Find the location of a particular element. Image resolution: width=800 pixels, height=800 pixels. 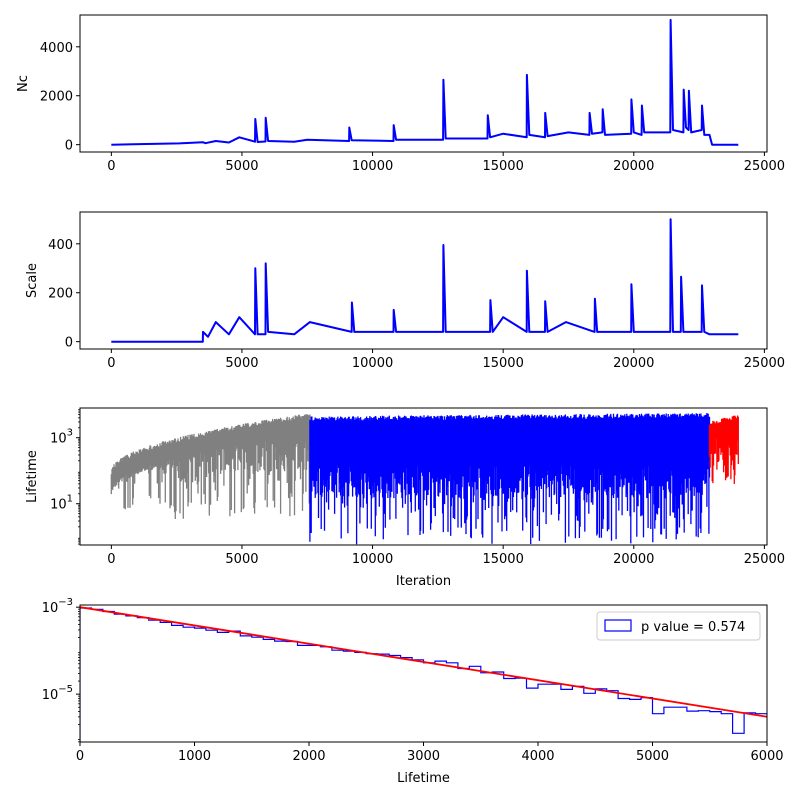

y-tick-label: 10¹ is located at coordinates (61, 503).